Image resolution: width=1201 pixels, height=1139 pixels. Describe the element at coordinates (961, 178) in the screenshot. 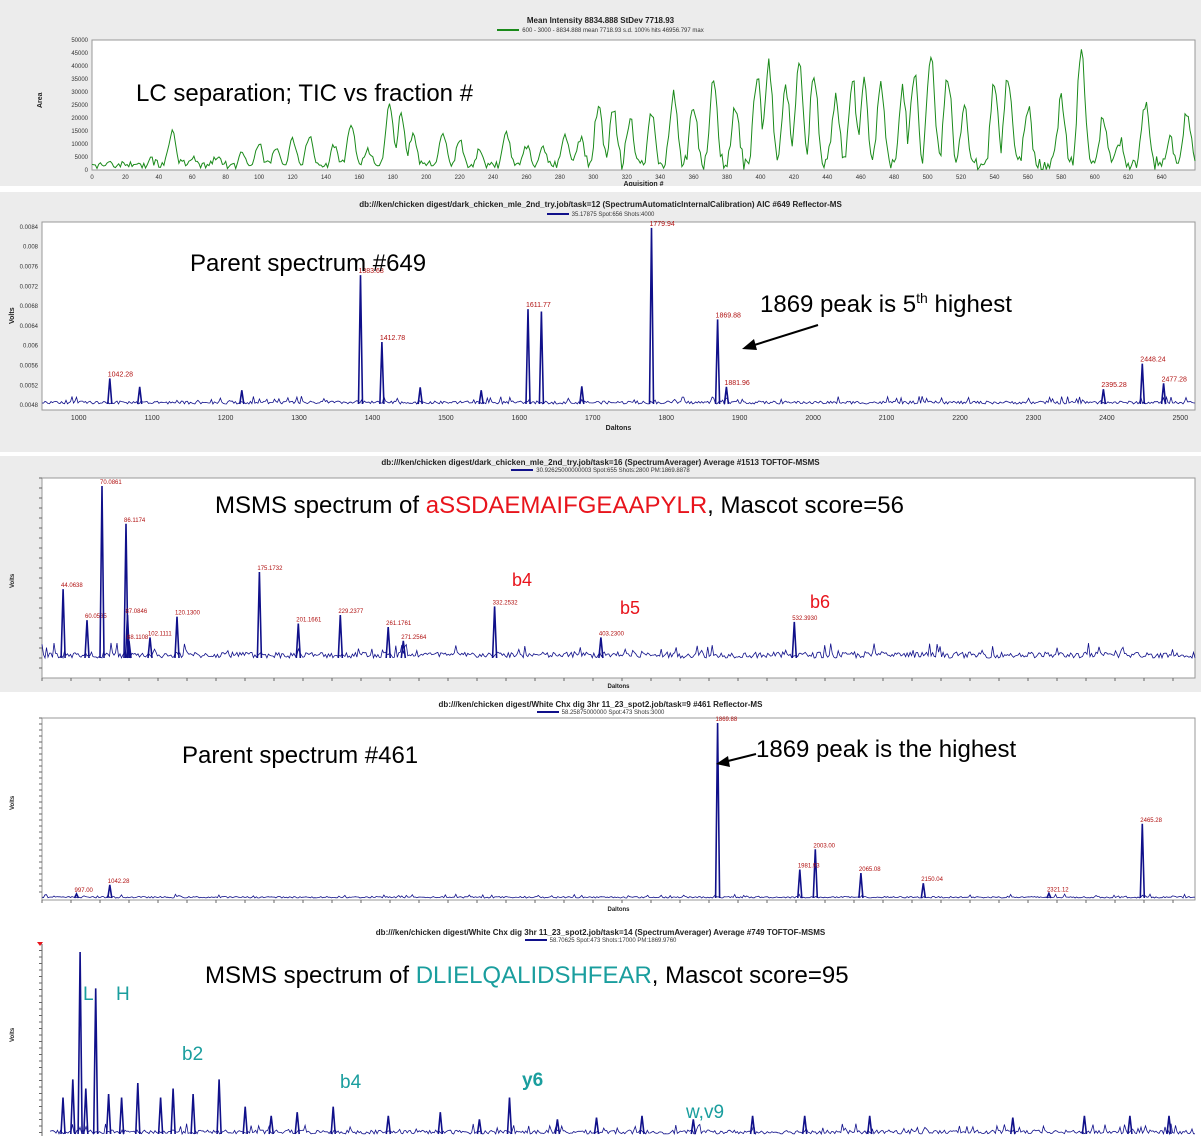

I see `x-tick-label: 520` at that location.